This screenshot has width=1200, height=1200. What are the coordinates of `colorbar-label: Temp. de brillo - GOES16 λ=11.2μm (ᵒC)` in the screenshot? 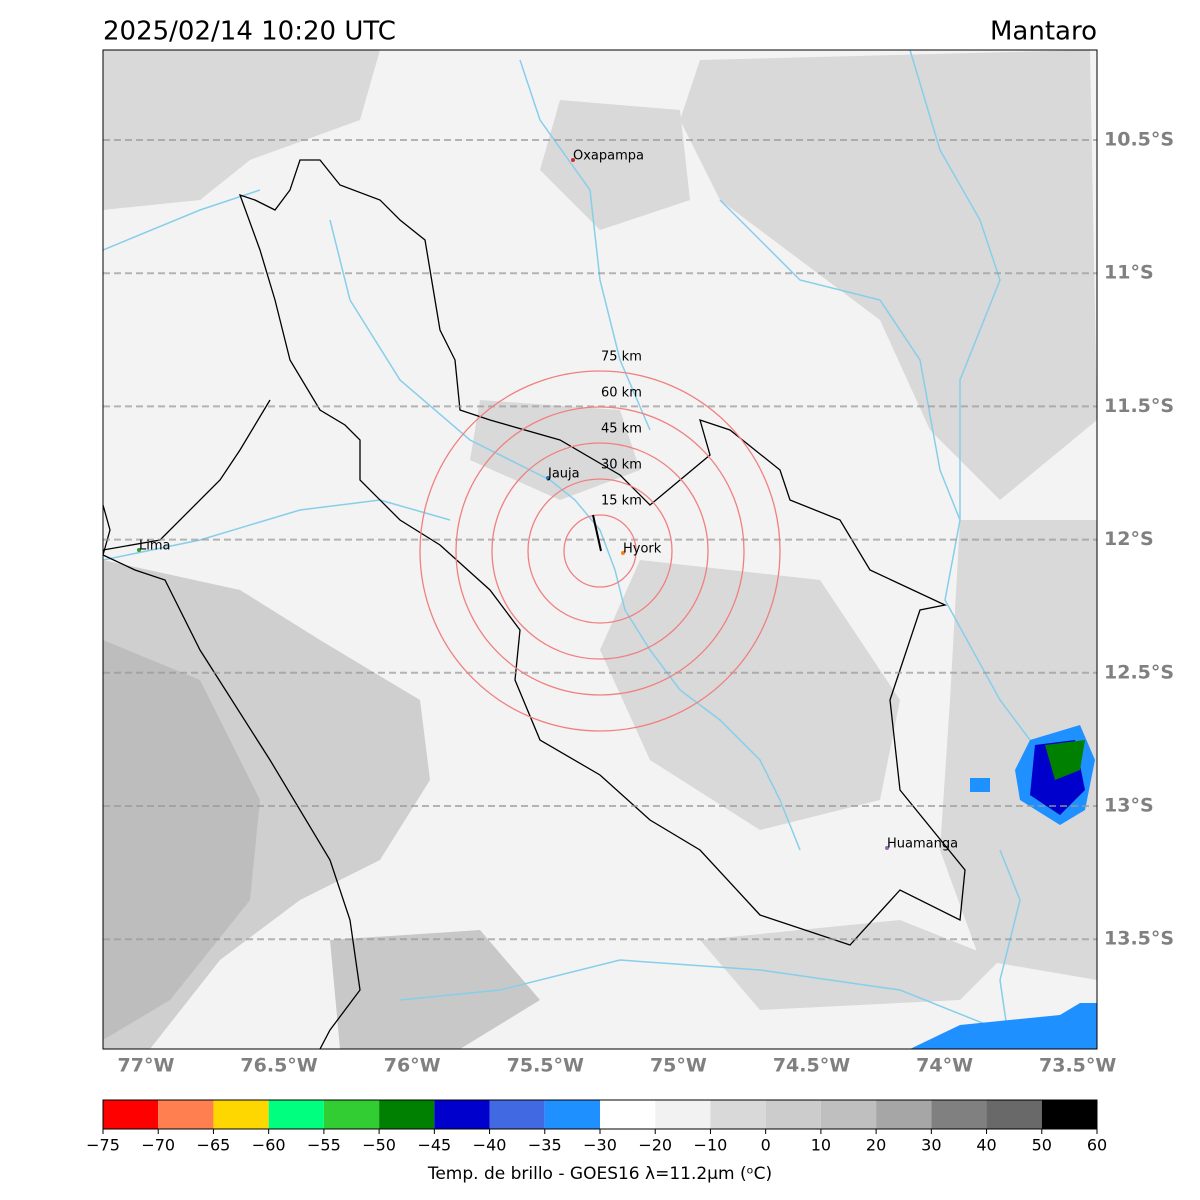 It's located at (599, 1174).